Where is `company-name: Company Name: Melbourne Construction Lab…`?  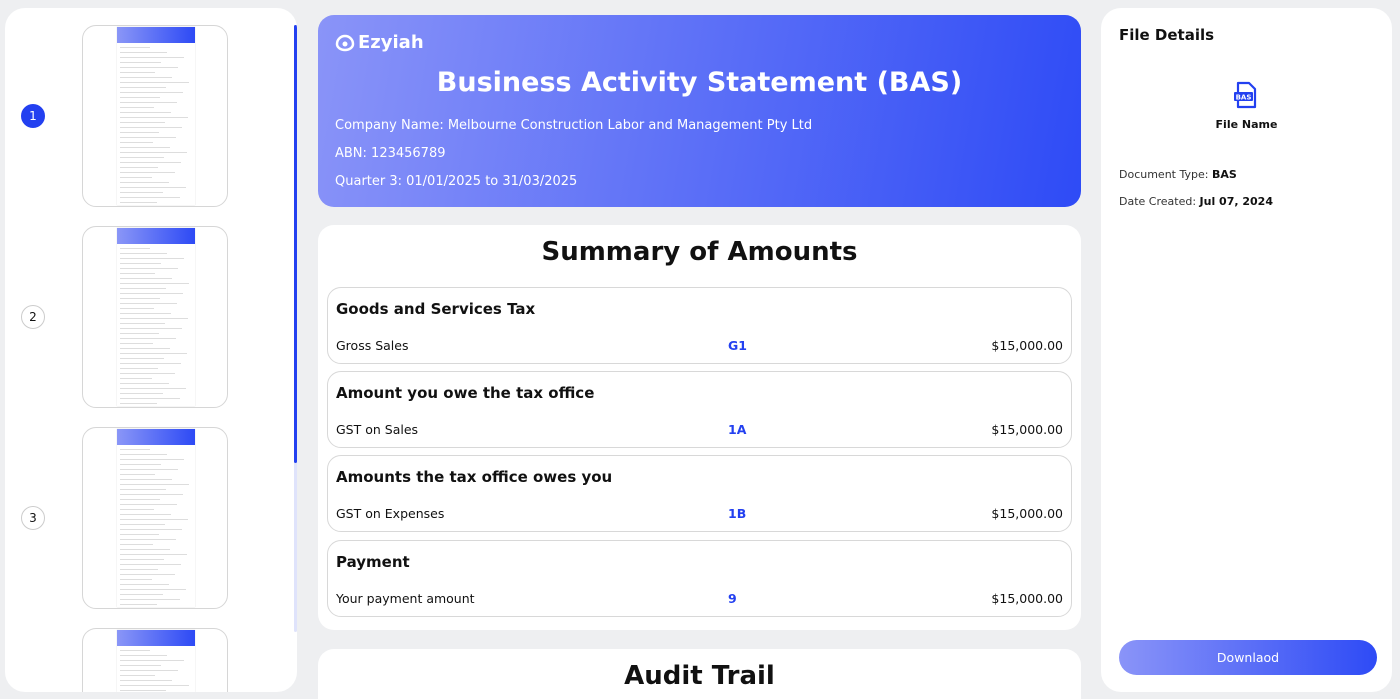 company-name: Company Name: Melbourne Construction Lab… is located at coordinates (574, 125).